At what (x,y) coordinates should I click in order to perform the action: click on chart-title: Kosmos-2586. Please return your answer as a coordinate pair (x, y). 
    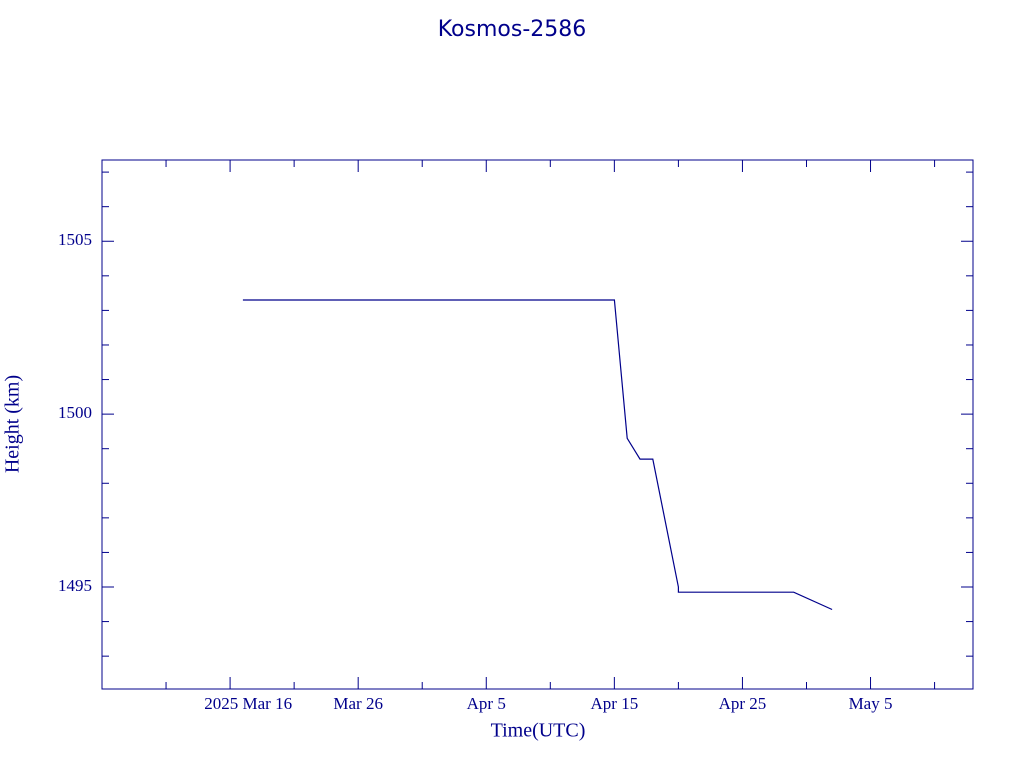
    Looking at the image, I should click on (512, 29).